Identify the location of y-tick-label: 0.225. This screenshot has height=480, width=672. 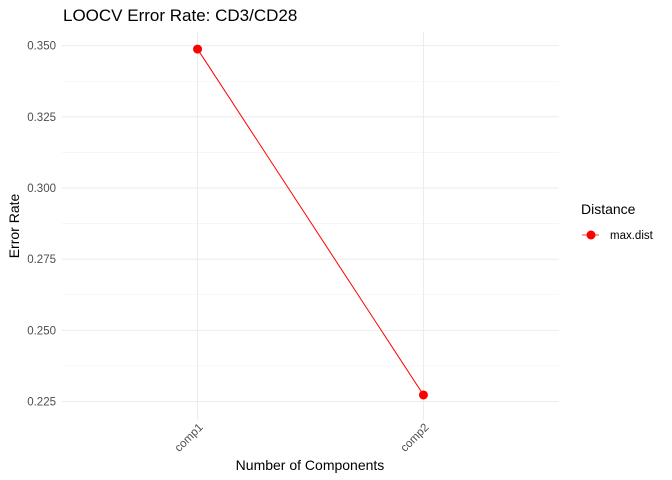
(41, 402).